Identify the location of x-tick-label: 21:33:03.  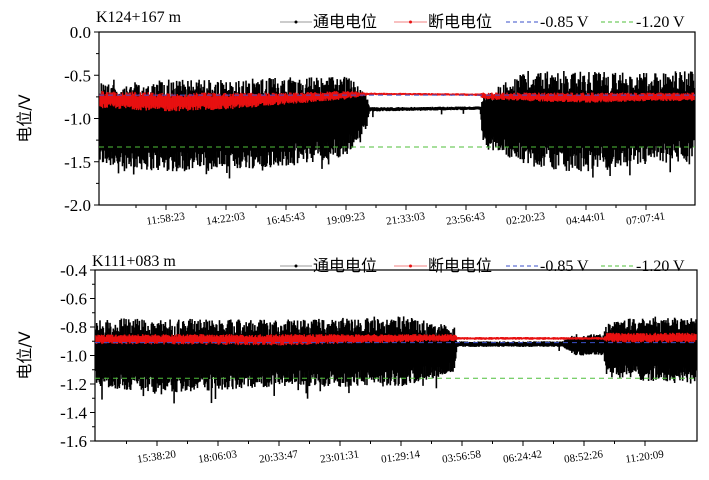
(405, 218).